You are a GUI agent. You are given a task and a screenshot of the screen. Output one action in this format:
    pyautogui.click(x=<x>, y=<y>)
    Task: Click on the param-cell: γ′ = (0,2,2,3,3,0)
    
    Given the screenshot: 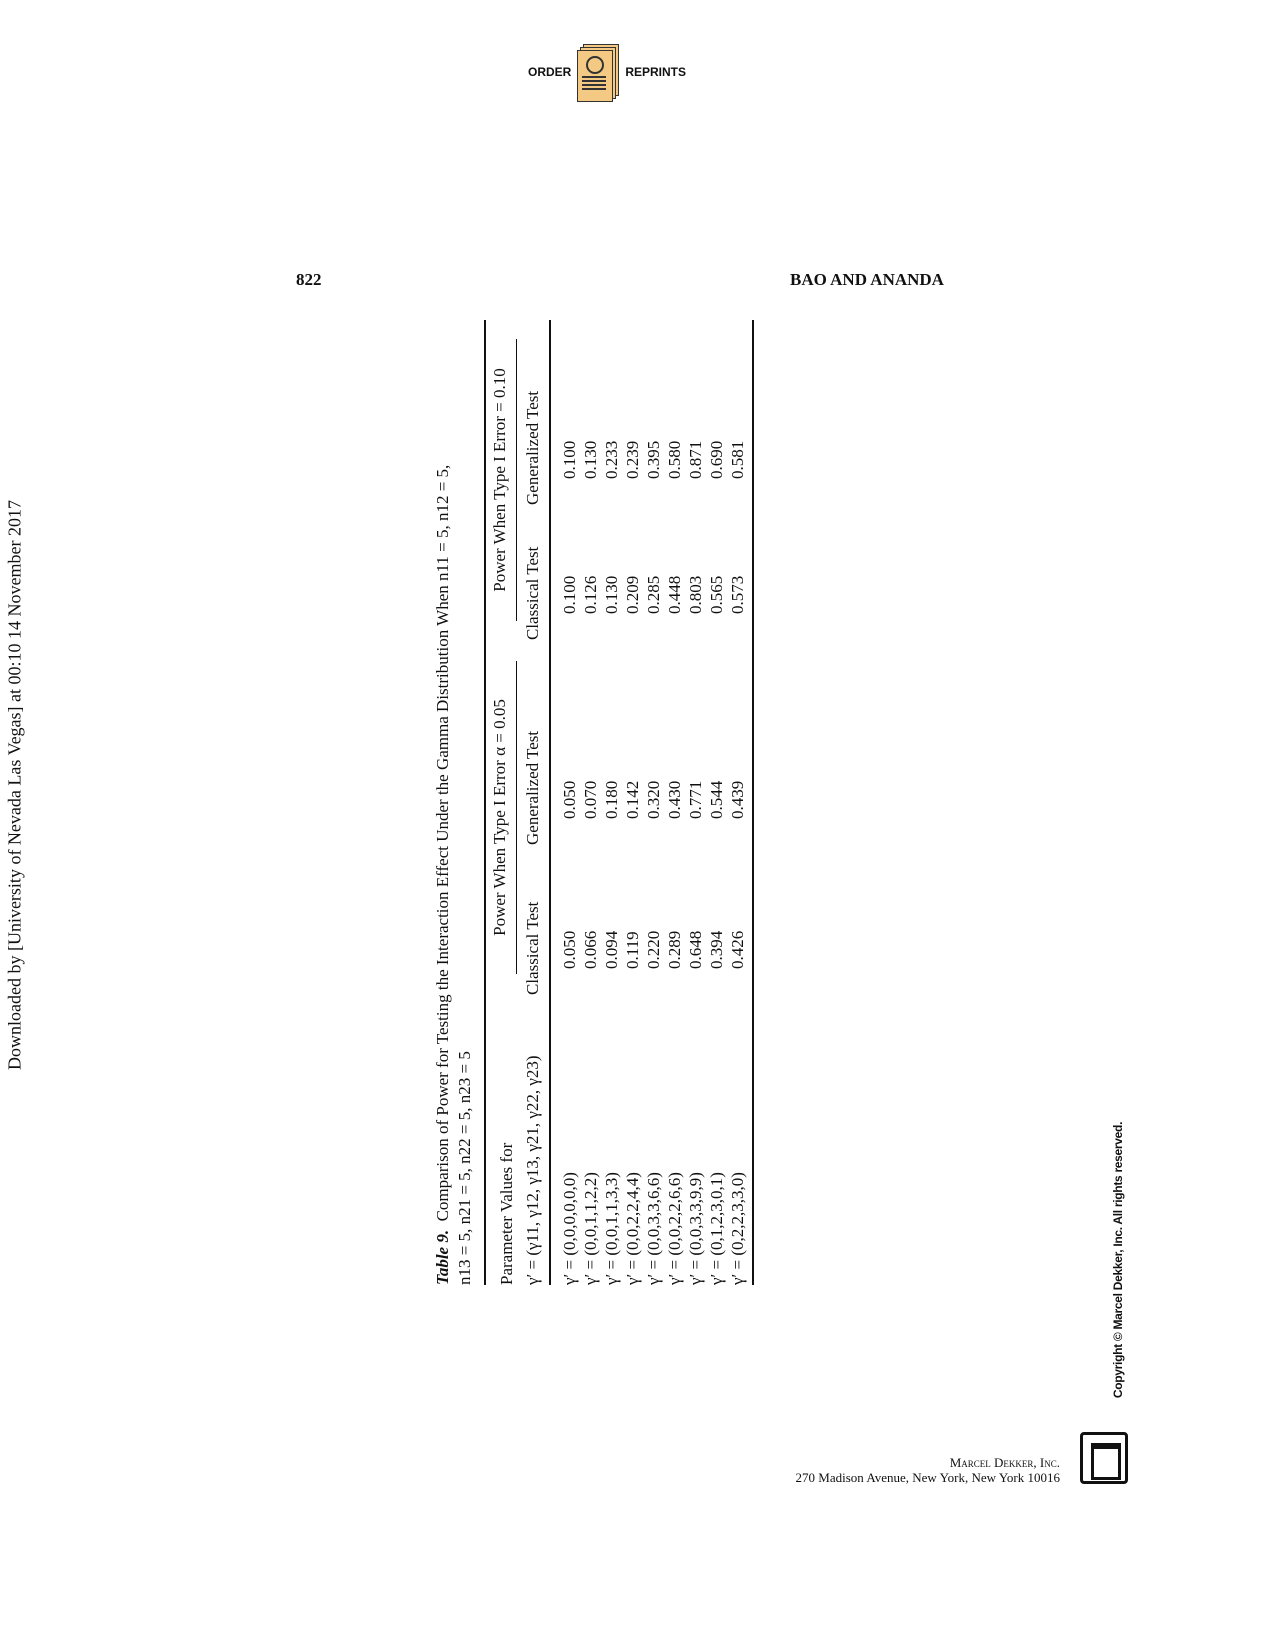 What is the action you would take?
    pyautogui.click(x=740, y=1140)
    